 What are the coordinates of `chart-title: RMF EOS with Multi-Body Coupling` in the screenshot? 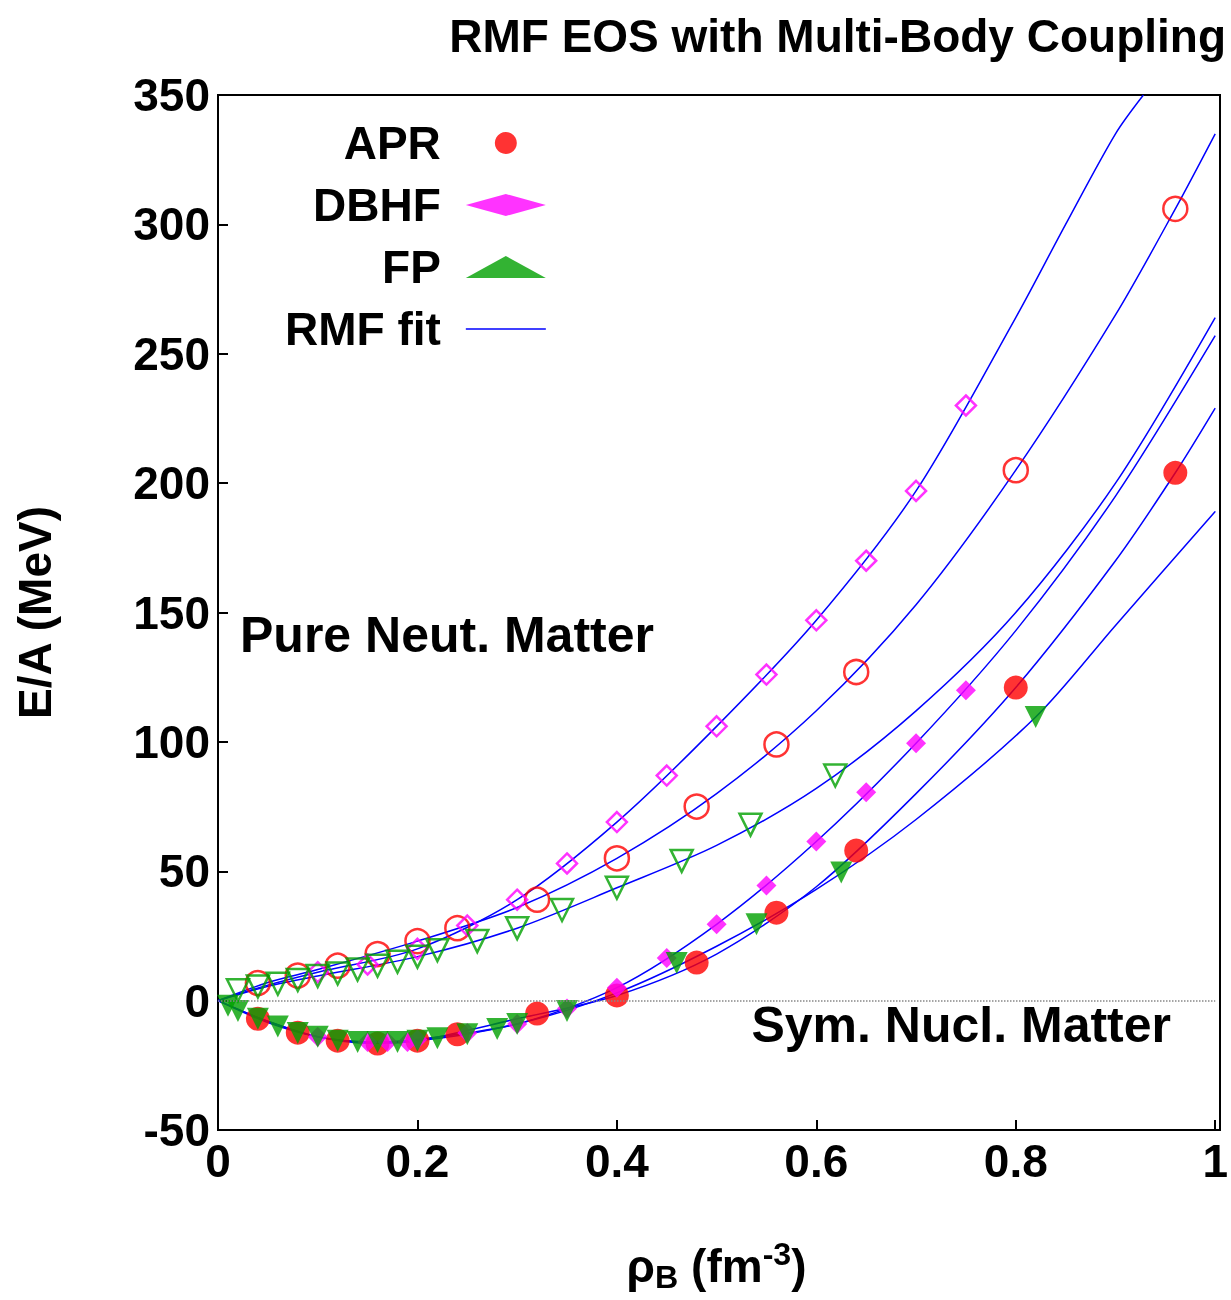 It's located at (837, 36).